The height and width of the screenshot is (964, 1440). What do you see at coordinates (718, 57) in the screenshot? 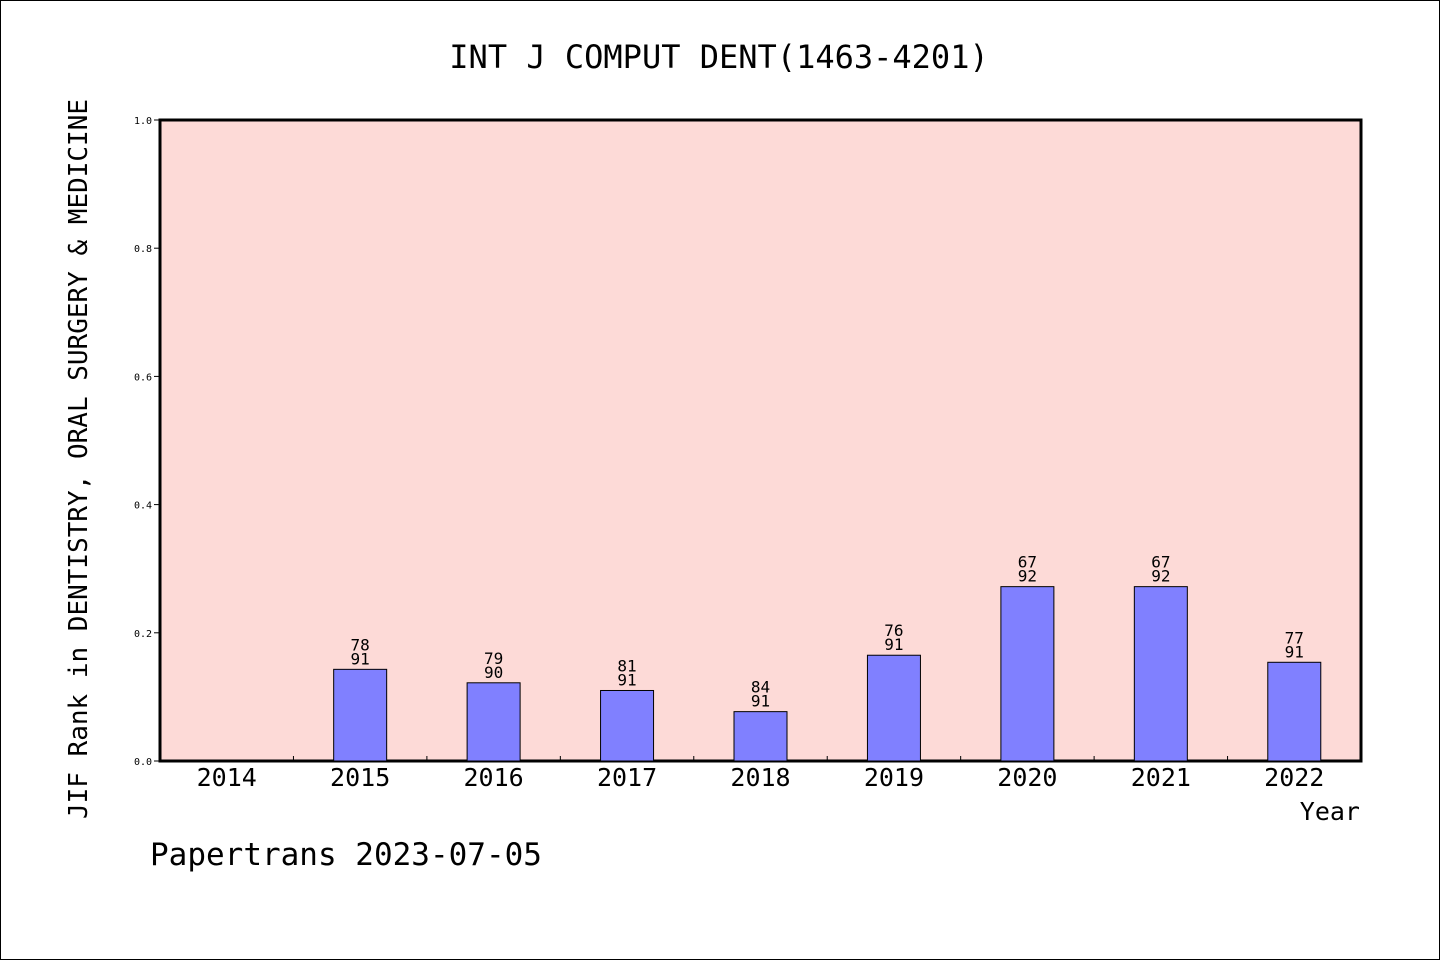
I see `chart-title: INT J COMPUT DENT(1463-4201)` at bounding box center [718, 57].